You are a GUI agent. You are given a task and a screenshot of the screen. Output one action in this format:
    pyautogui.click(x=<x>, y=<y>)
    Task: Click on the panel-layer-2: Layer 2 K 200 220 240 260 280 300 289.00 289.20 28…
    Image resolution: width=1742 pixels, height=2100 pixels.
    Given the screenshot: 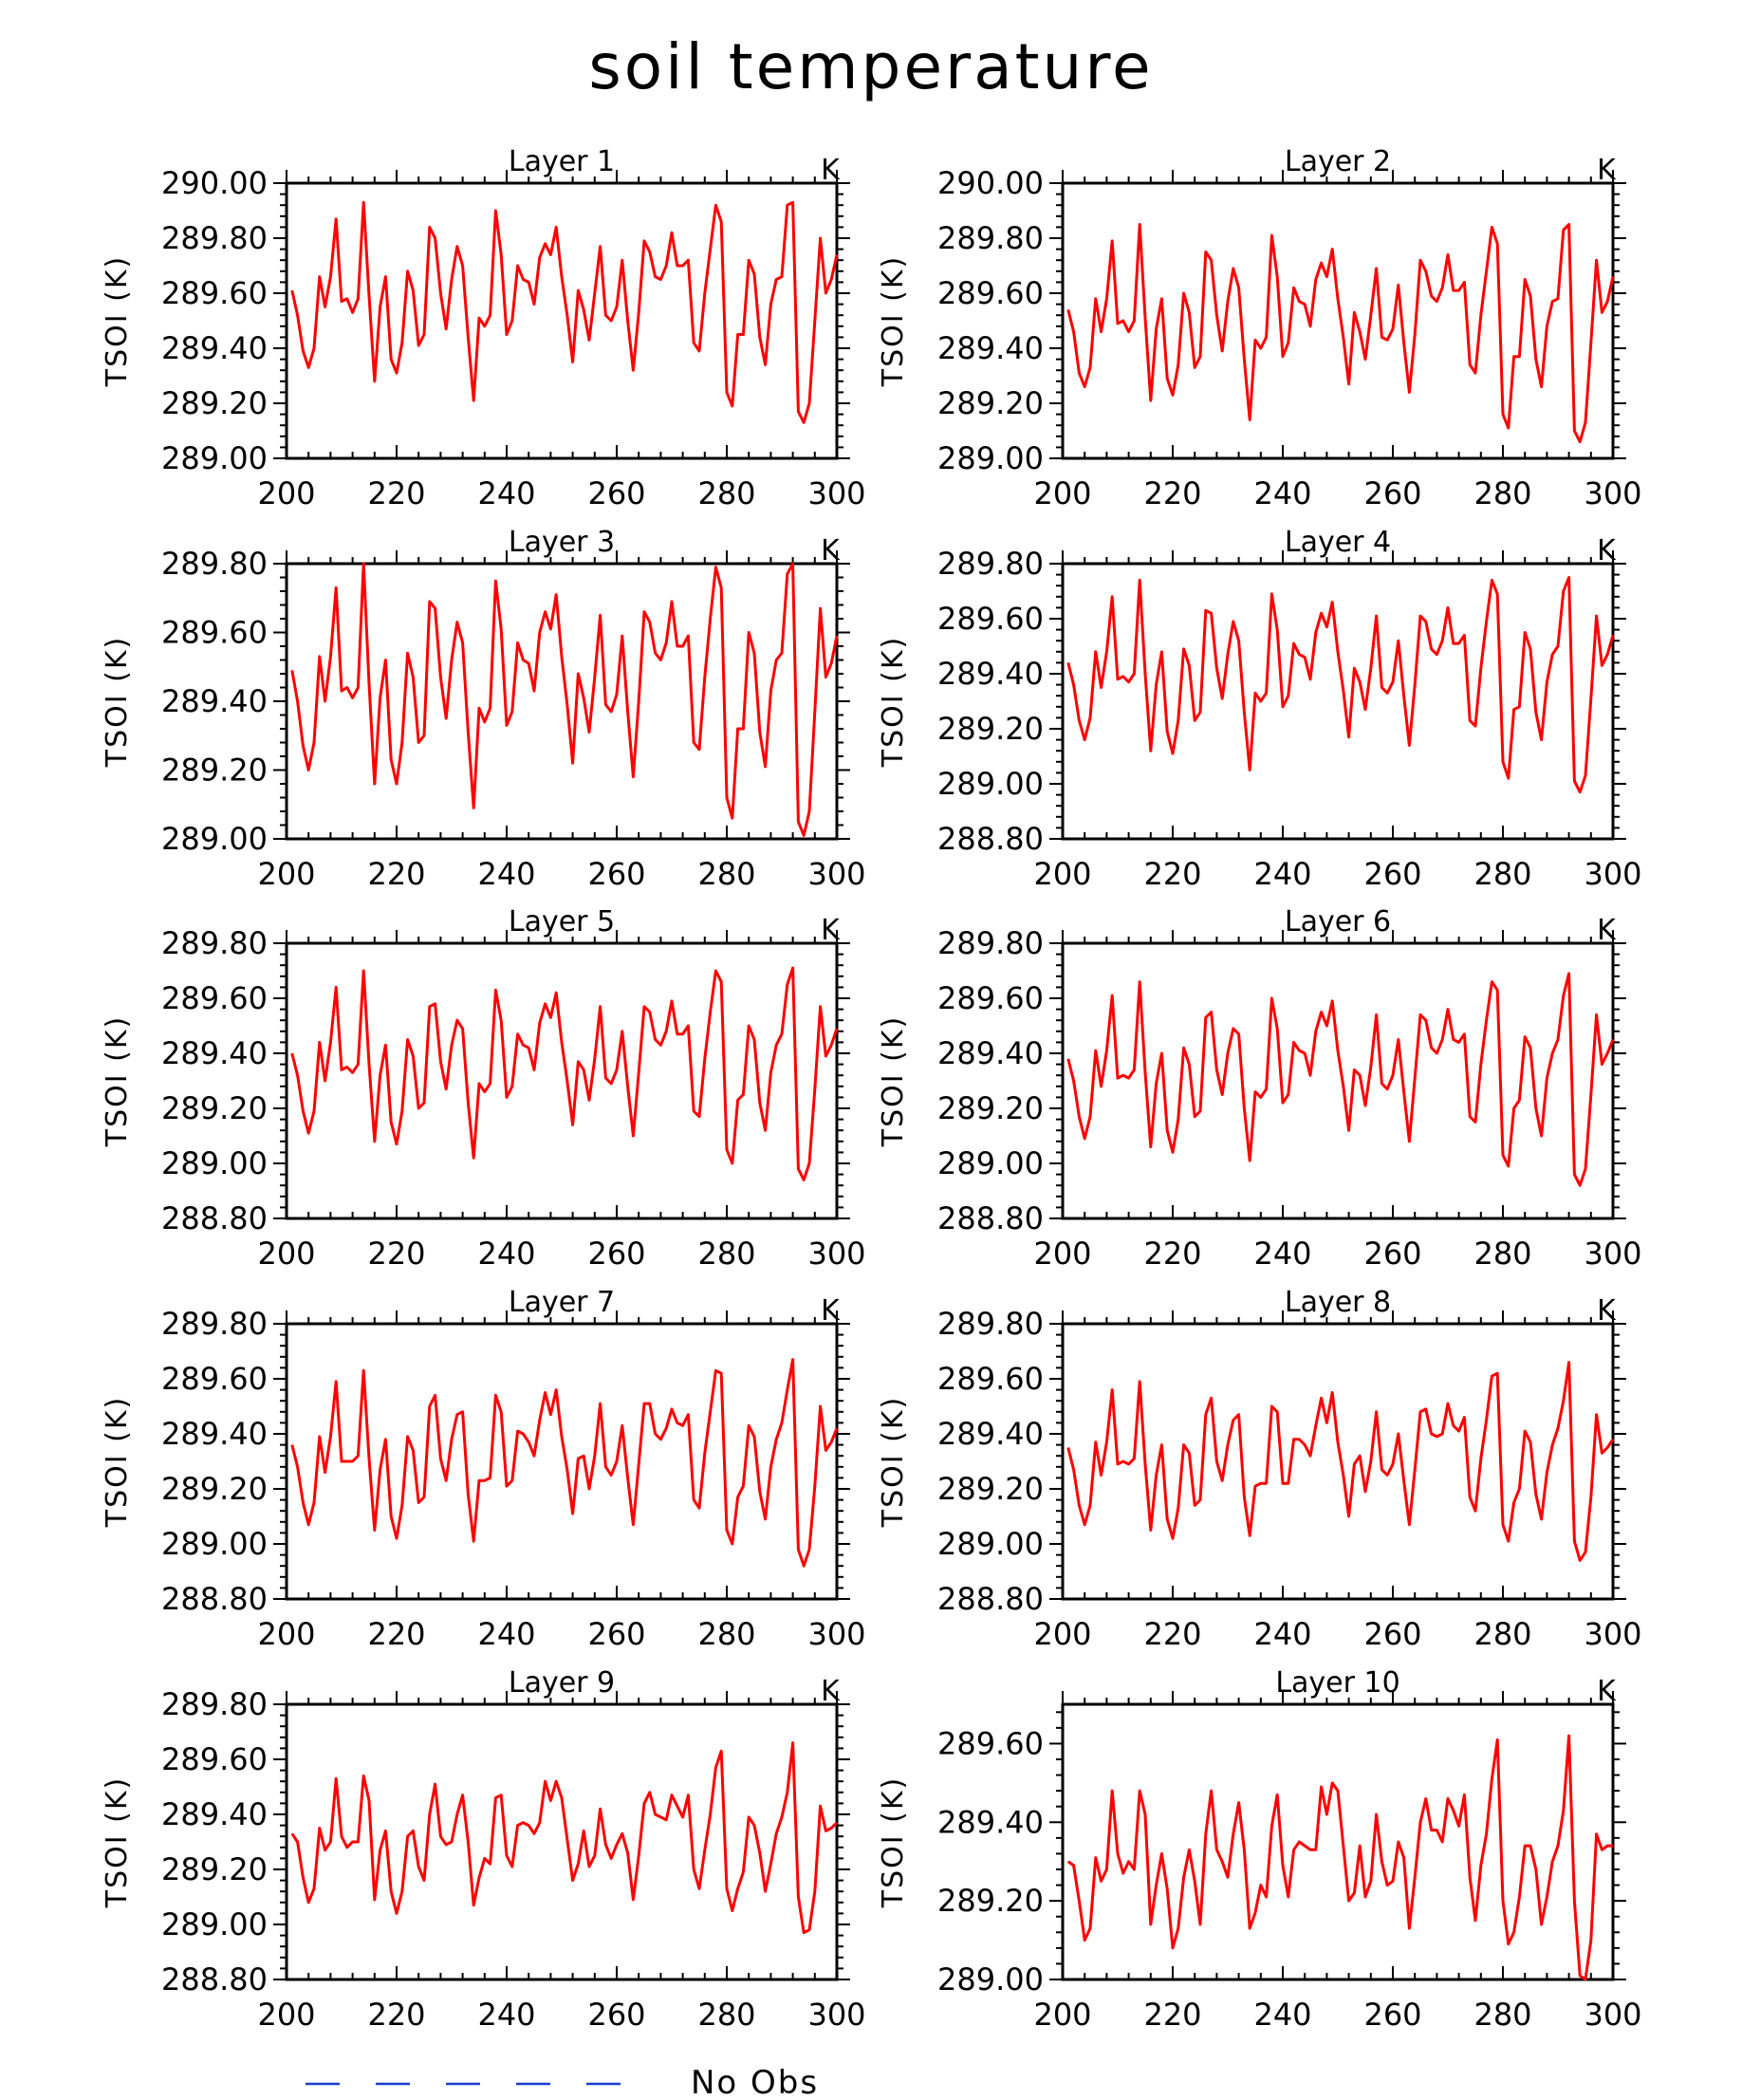 What is the action you would take?
    pyautogui.click(x=1259, y=328)
    